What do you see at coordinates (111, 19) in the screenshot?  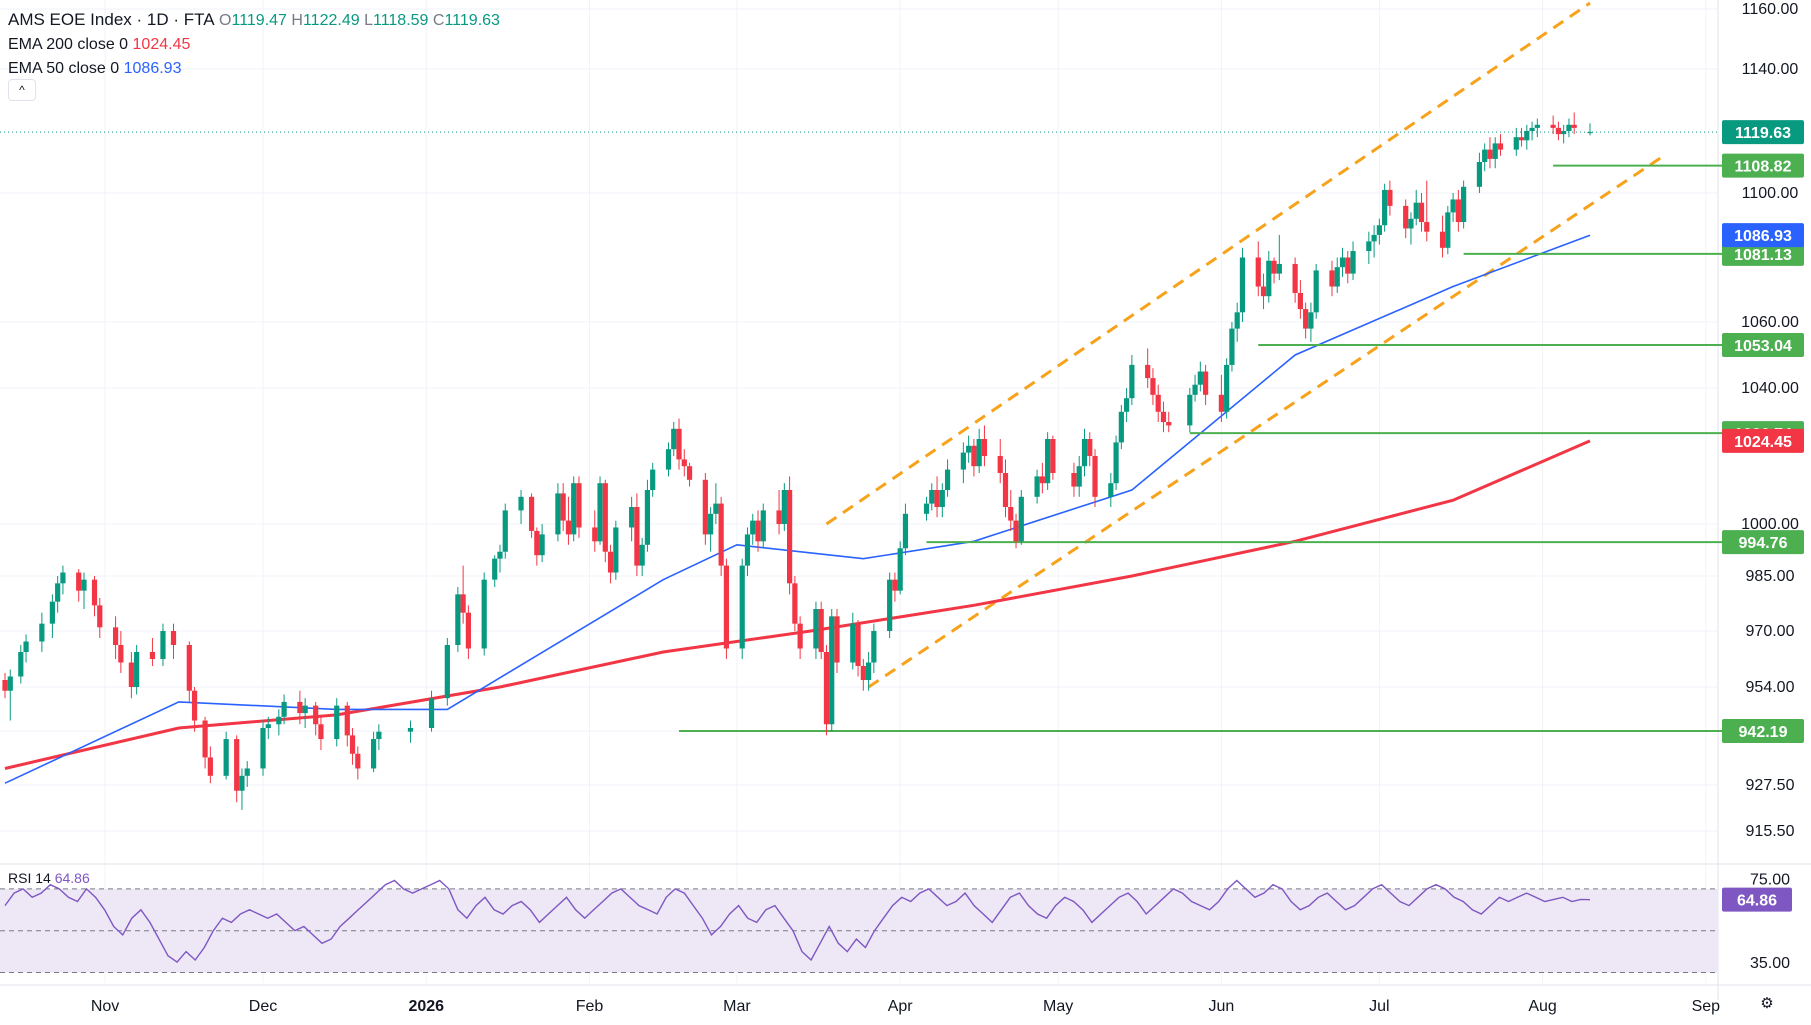 I see `legend-title: AMS EOE Index · 1D · FTA` at bounding box center [111, 19].